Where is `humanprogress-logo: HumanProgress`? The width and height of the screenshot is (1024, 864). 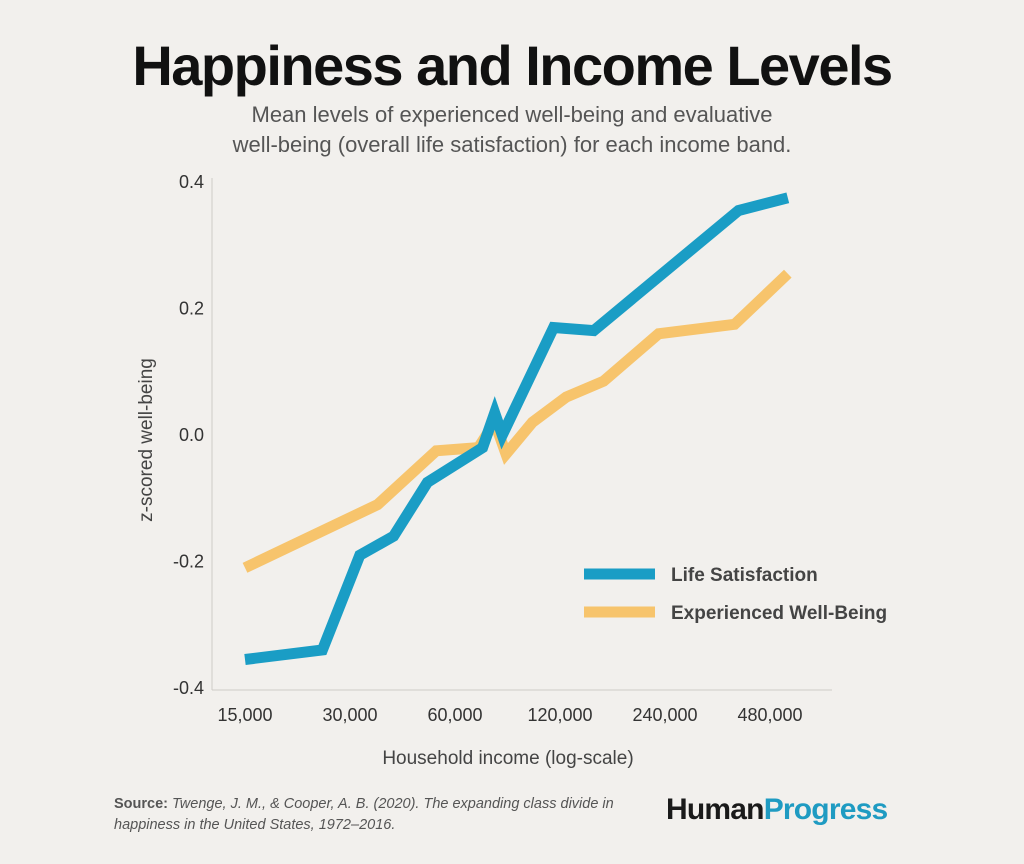
humanprogress-logo: HumanProgress is located at coordinates (777, 810).